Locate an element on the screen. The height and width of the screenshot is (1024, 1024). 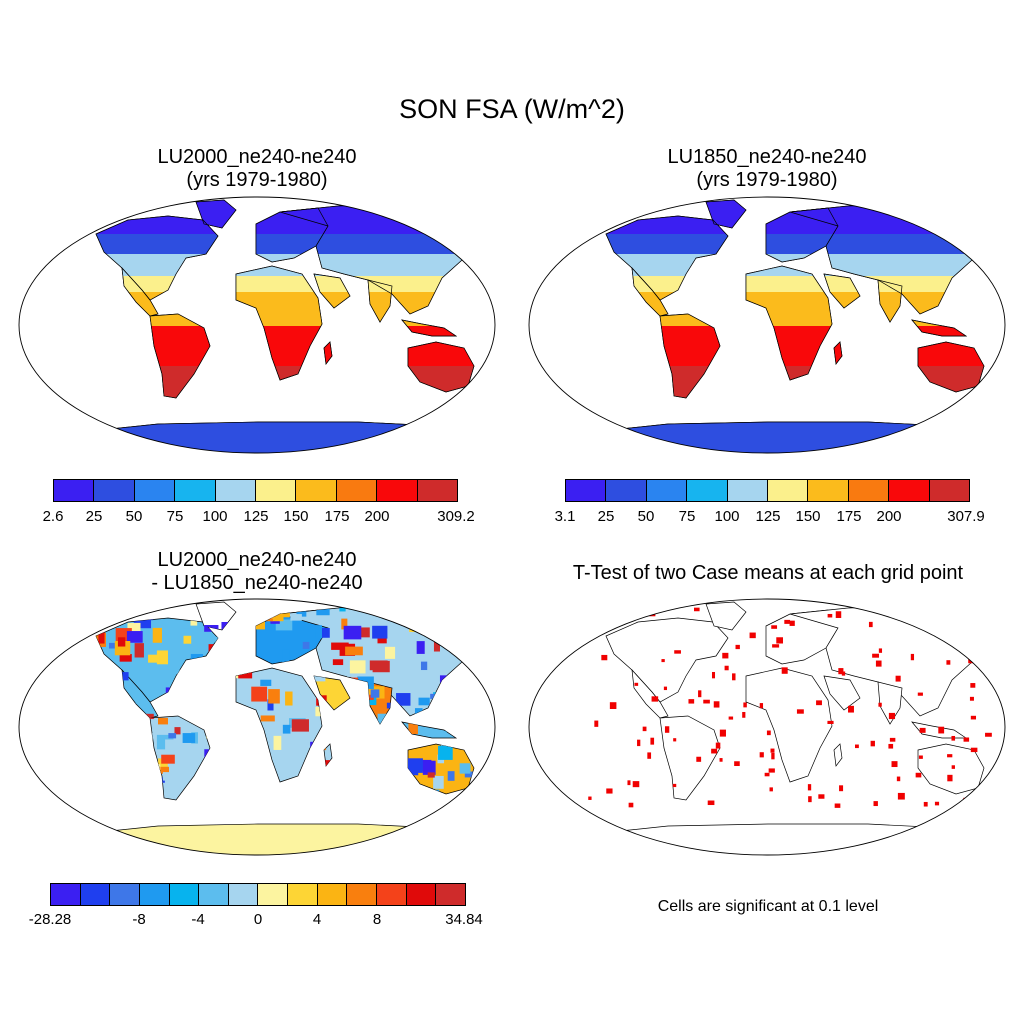
figure-title: SON FSA (W/m^2) is located at coordinates (512, 109).